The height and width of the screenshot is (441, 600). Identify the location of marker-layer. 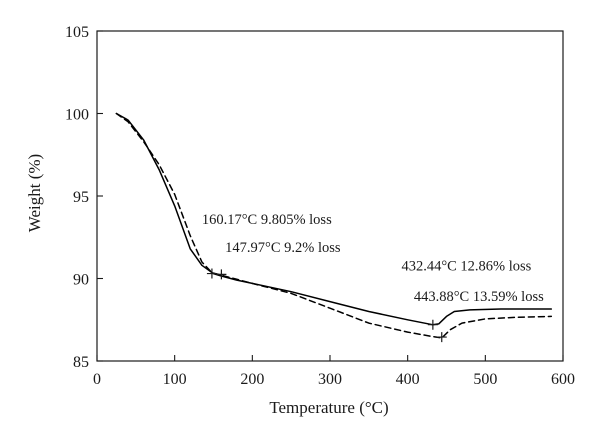
(326, 305).